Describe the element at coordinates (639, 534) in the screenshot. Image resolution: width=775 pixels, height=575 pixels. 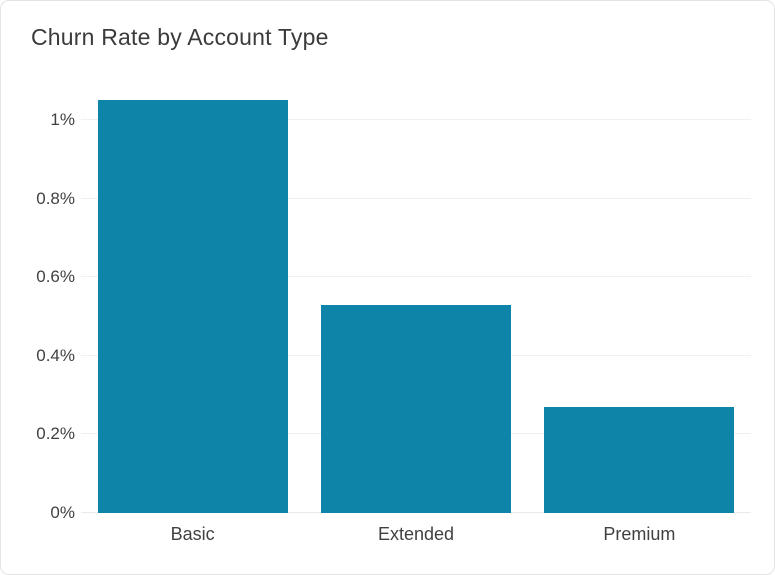
I see `x-category-label: Premium` at that location.